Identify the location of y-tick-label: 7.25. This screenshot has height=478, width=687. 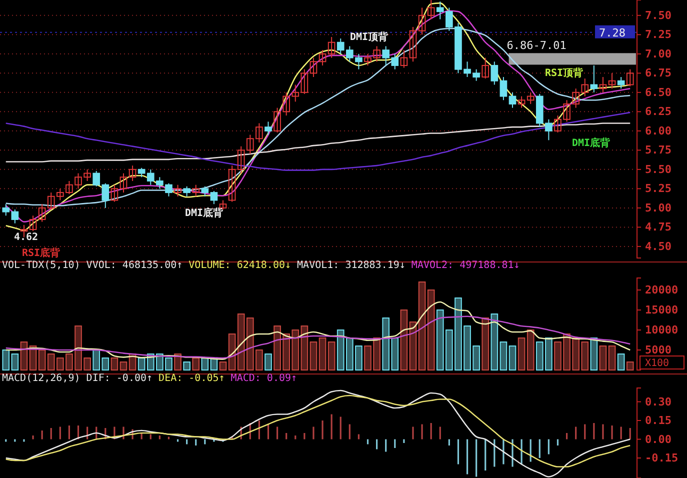
(658, 35).